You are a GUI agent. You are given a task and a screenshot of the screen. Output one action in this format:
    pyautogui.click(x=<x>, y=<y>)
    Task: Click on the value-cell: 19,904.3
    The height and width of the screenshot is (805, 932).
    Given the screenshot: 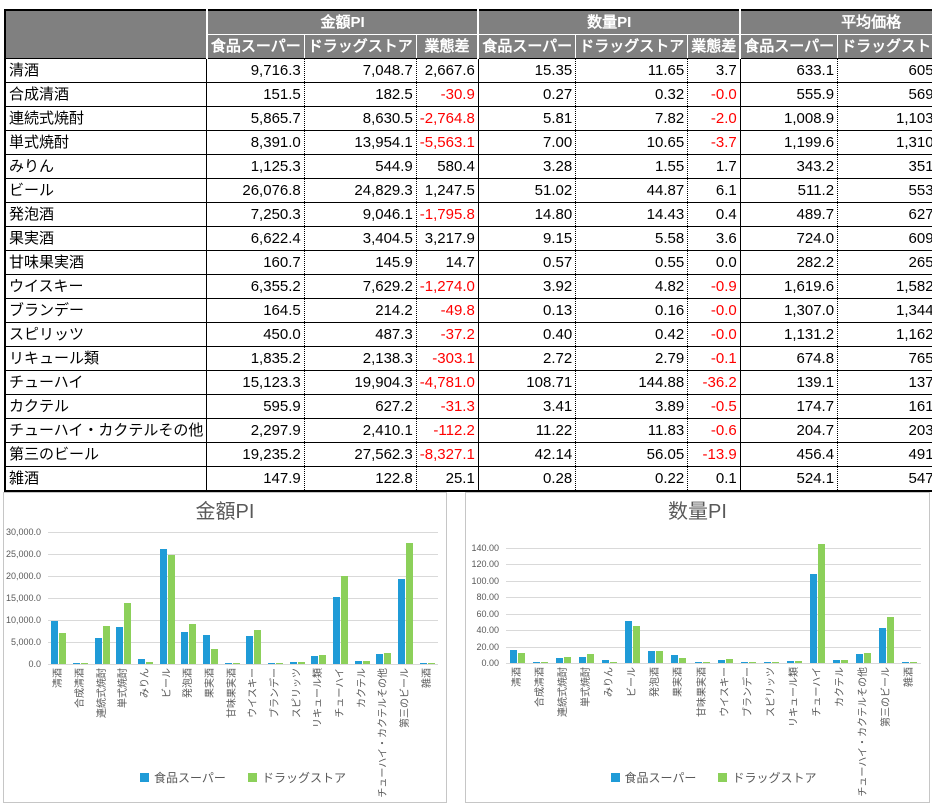 What is the action you would take?
    pyautogui.click(x=360, y=382)
    